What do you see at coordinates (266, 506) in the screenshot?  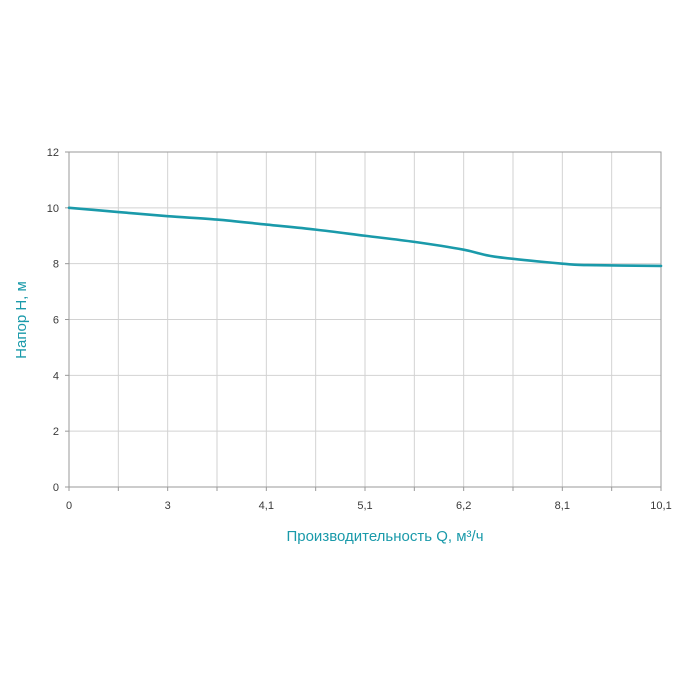 I see `x-tick-label: 4,1` at bounding box center [266, 506].